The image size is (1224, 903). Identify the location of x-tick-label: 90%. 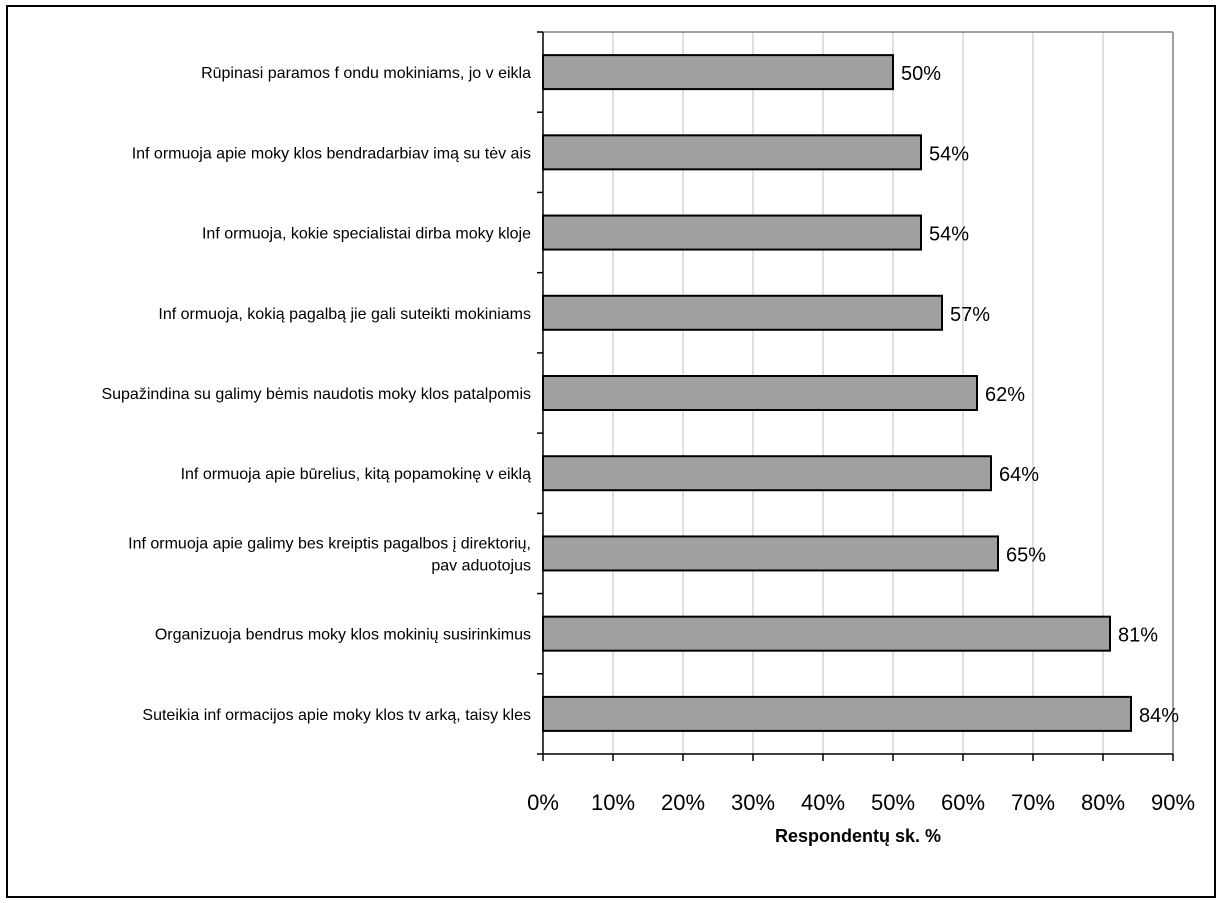
(1173, 802).